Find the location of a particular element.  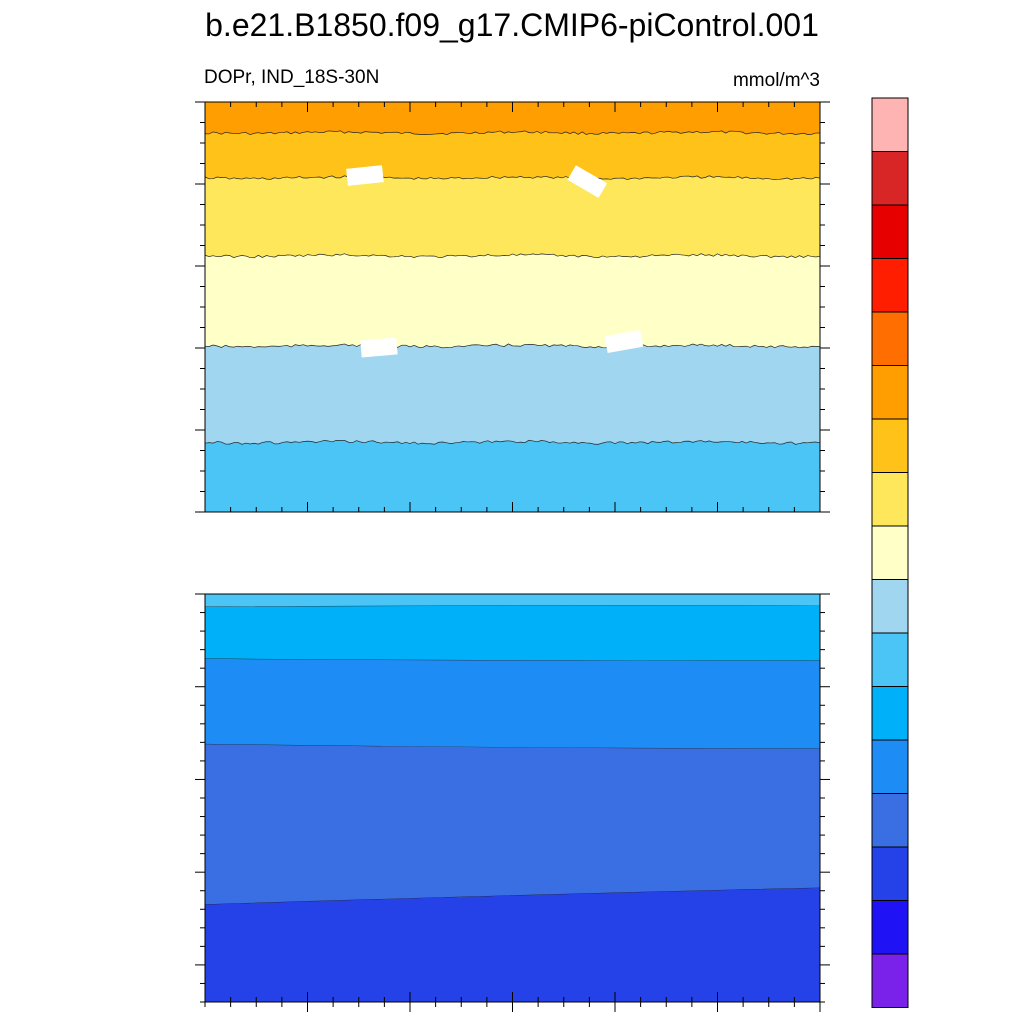

units-label: mmol/m^3 is located at coordinates (776, 80).